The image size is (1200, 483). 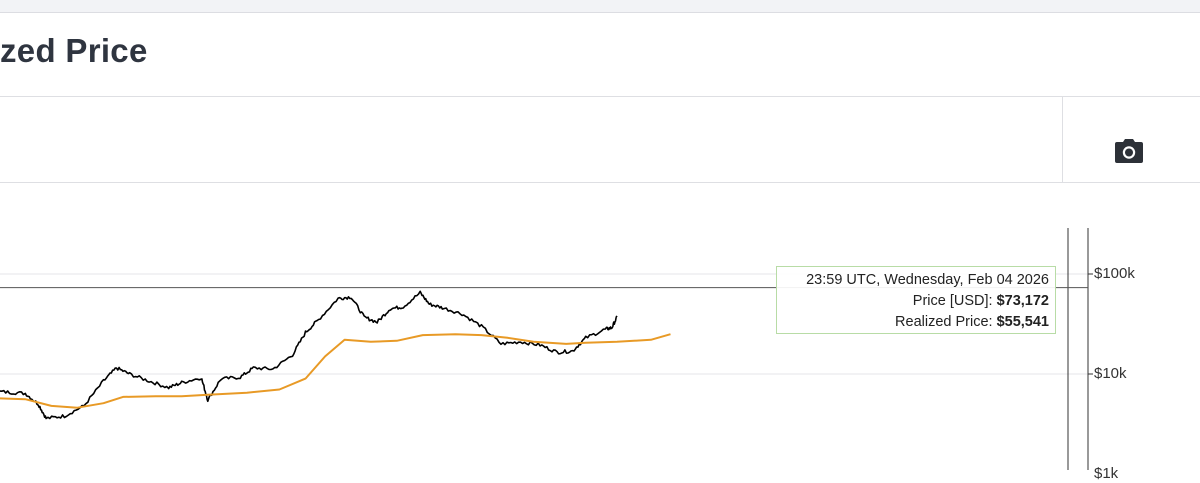 I want to click on tooltip-realized-label: Realized Price:, so click(x=944, y=322).